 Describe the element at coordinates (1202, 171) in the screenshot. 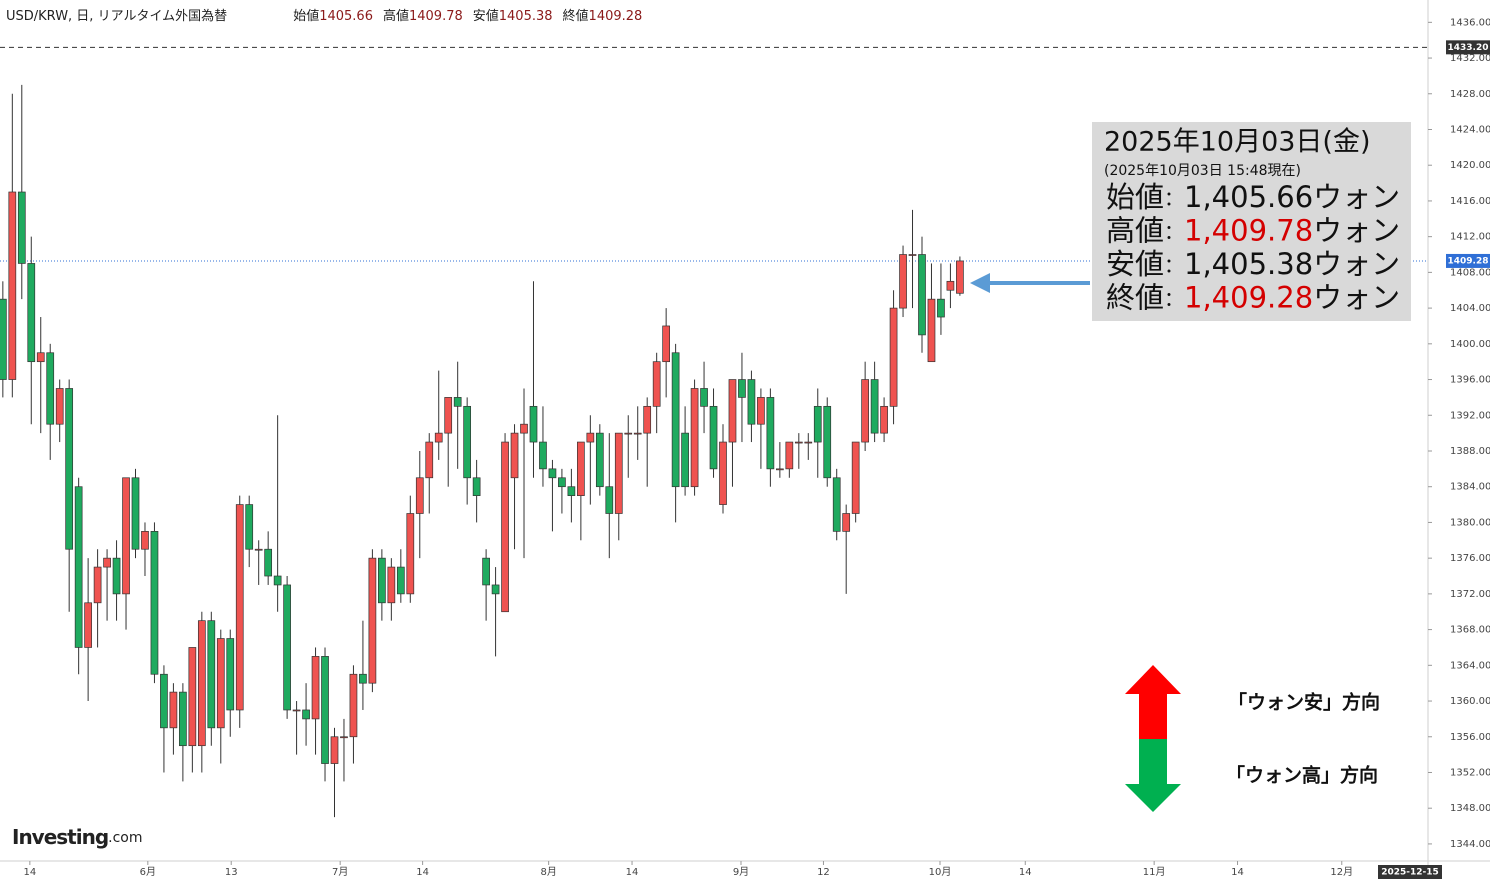

I see `info-timestamp: (2025年10月03日 15:48現在)` at that location.